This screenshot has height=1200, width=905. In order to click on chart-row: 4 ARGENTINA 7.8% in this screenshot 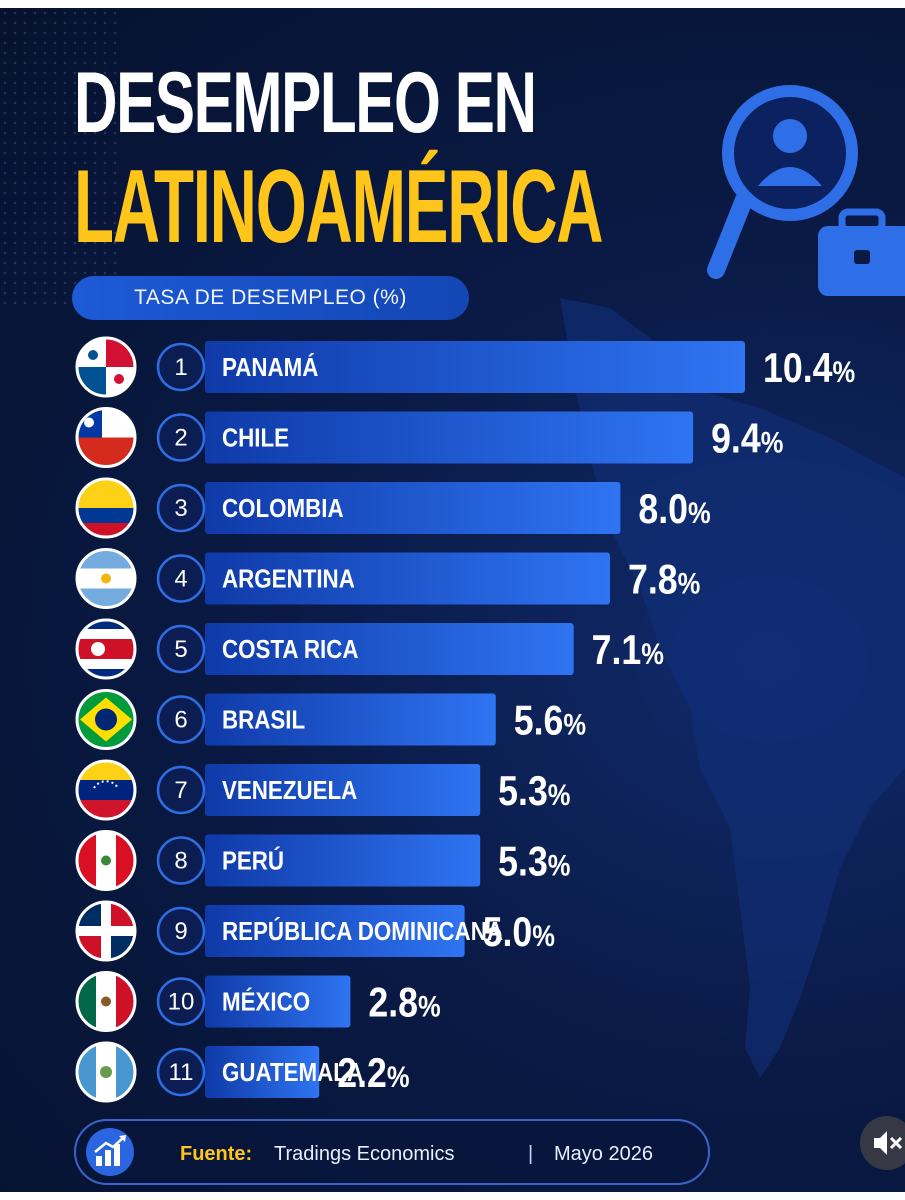, I will do `click(388, 578)`.